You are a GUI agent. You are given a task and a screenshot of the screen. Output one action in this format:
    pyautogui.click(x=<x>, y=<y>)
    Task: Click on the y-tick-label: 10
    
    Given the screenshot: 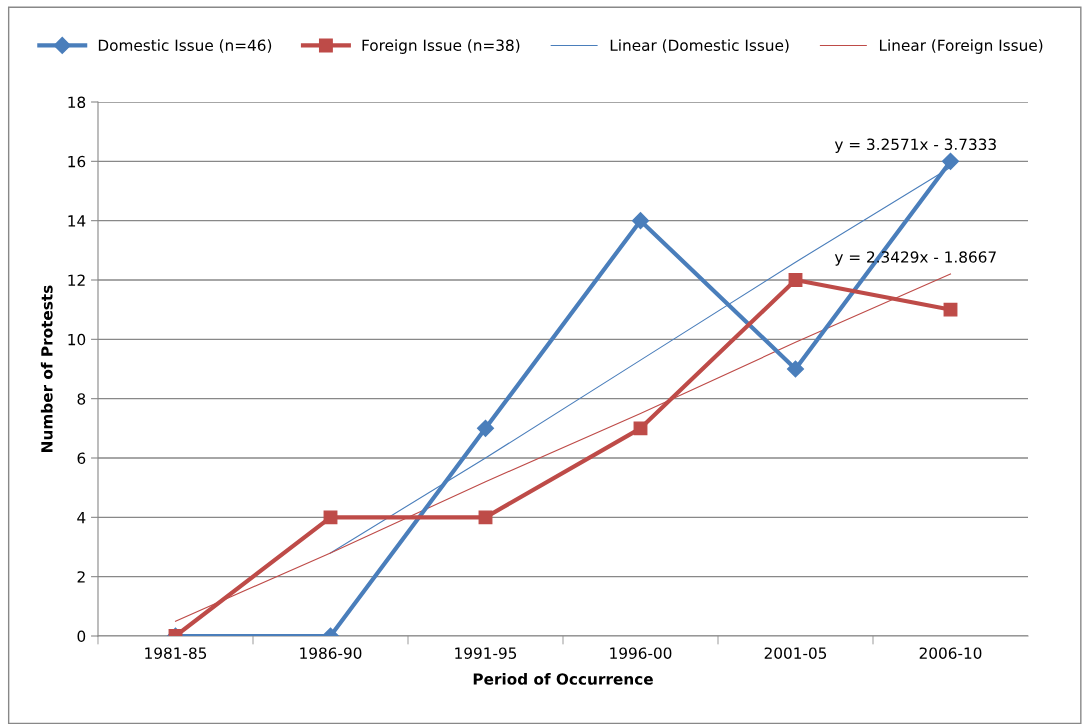 What is the action you would take?
    pyautogui.click(x=77, y=339)
    